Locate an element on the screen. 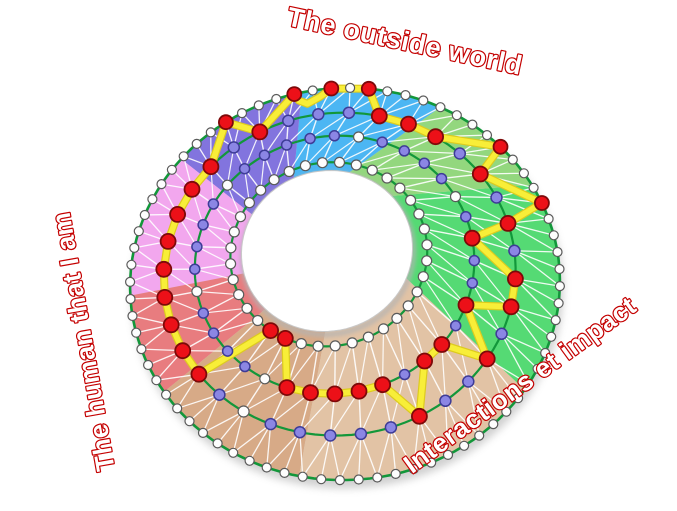  sector-blue is located at coordinates (367, 133).